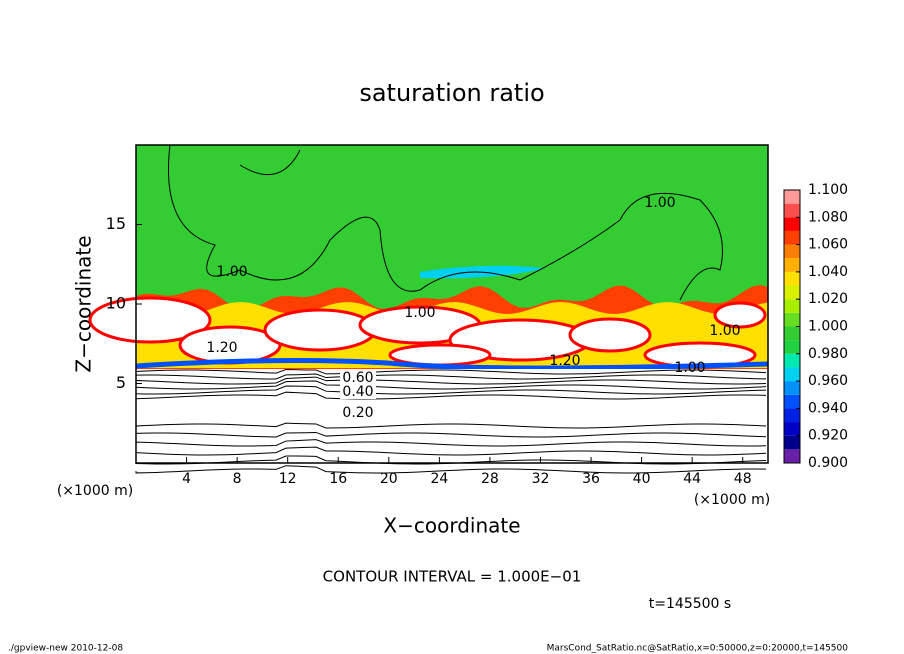  Describe the element at coordinates (642, 479) in the screenshot. I see `x-tick-label: 40` at that location.